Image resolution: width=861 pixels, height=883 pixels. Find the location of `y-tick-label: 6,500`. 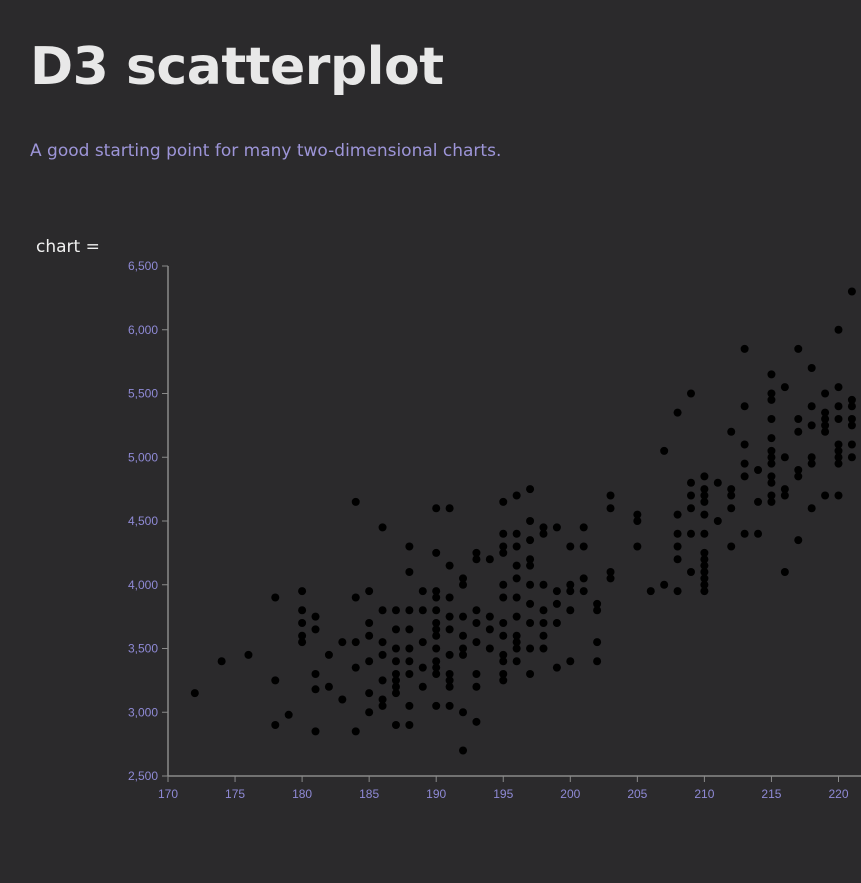

y-tick-label: 6,500 is located at coordinates (143, 266).